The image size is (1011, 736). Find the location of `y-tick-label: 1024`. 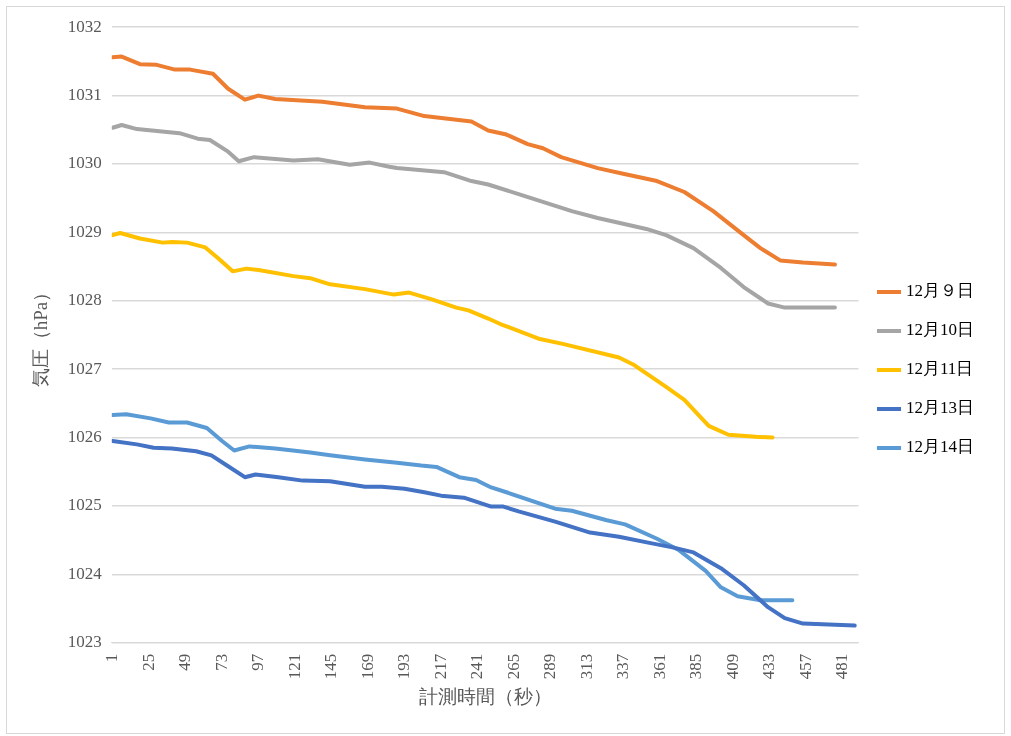

y-tick-label: 1024 is located at coordinates (85, 573).